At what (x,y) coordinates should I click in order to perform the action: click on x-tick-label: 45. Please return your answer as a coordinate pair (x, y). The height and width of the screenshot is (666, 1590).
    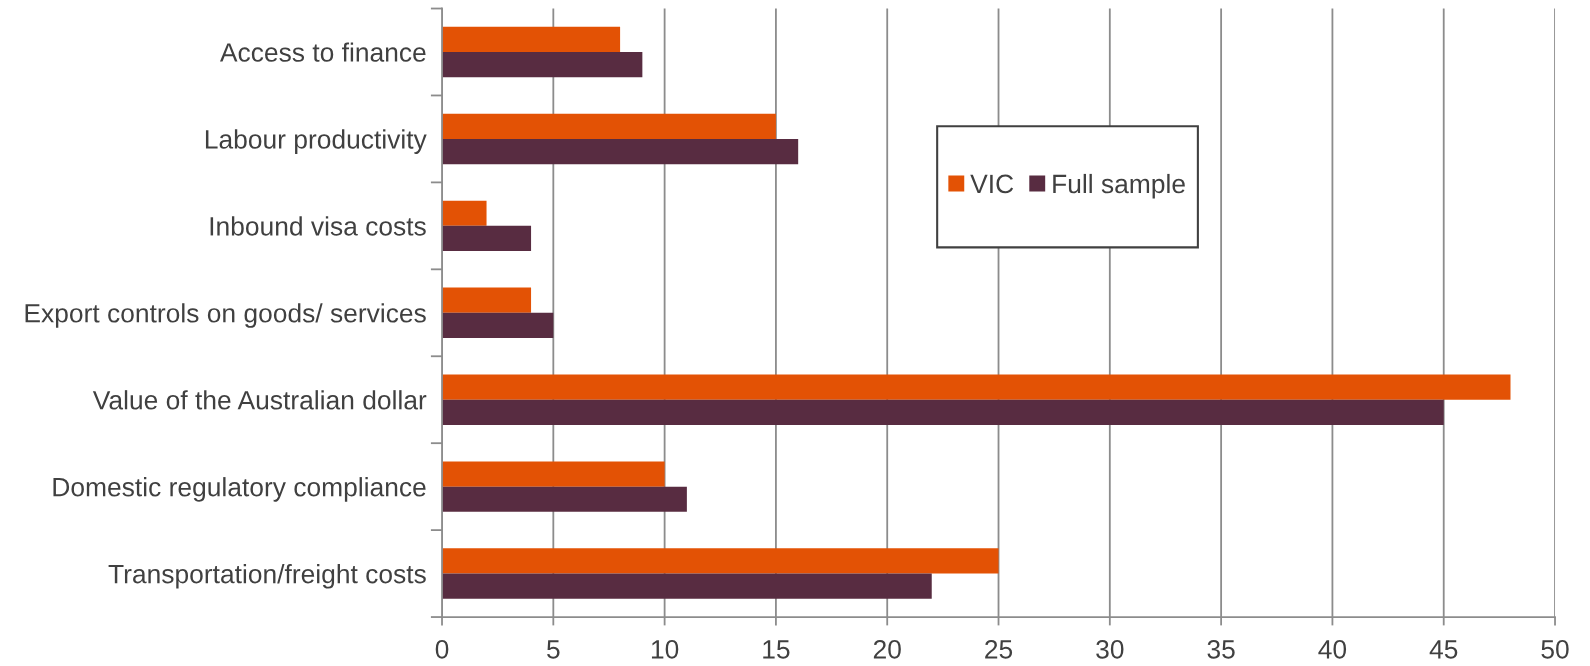
    Looking at the image, I should click on (1443, 649).